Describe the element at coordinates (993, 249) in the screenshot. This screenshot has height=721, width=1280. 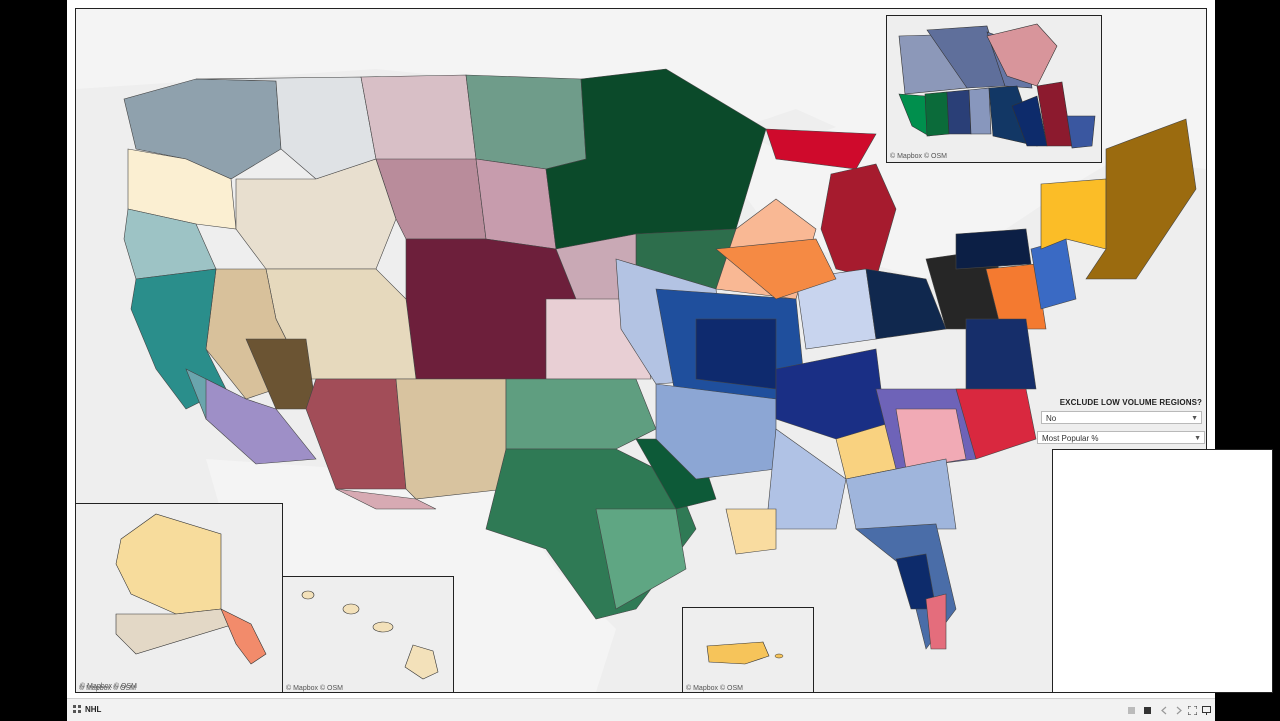
I see `region-buffalo-west` at that location.